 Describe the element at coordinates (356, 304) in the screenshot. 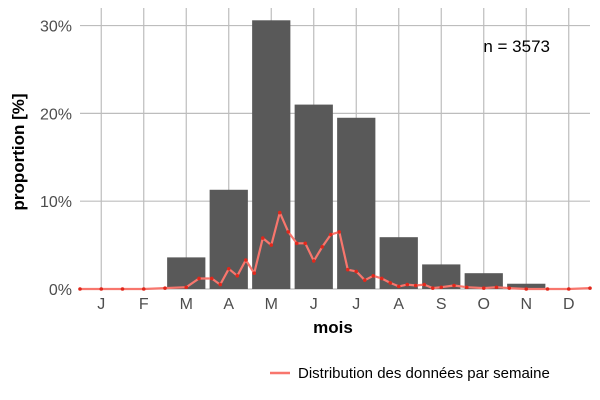

I see `x-tick-label-6: J` at that location.